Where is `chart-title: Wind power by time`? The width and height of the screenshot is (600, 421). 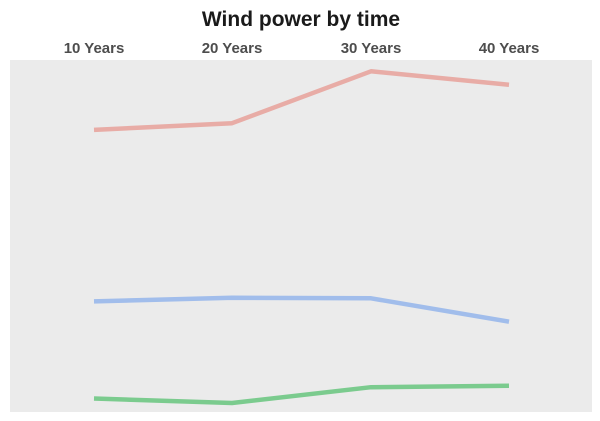 chart-title: Wind power by time is located at coordinates (301, 19).